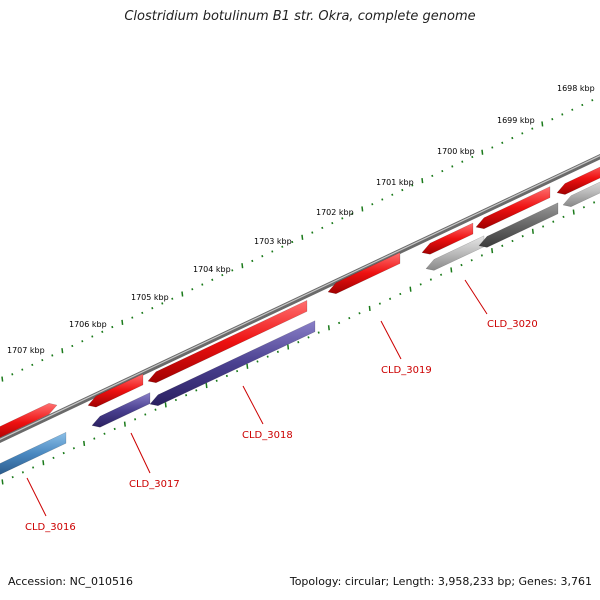  I want to click on kbp-label: 1706 kbp, so click(88, 324).